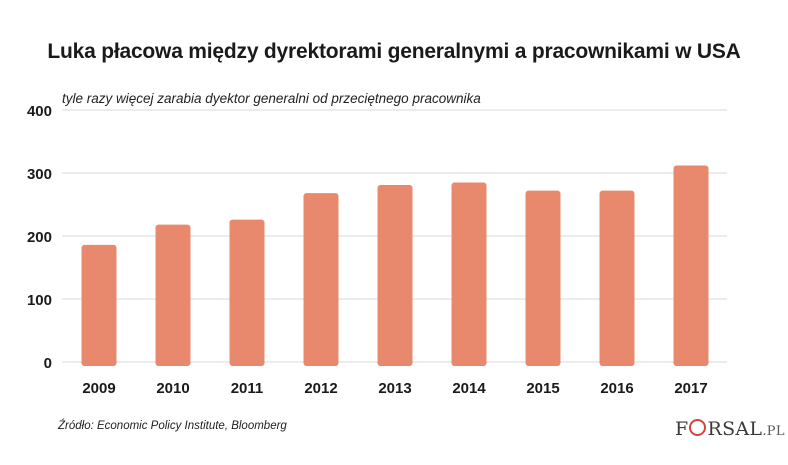 The width and height of the screenshot is (788, 465). I want to click on logo-circle-icon, so click(698, 427).